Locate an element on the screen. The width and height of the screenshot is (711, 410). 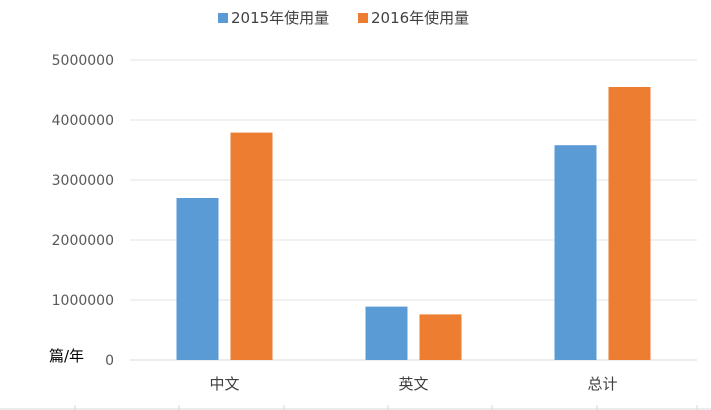
y-tick-label: 4000000 is located at coordinates (83, 121).